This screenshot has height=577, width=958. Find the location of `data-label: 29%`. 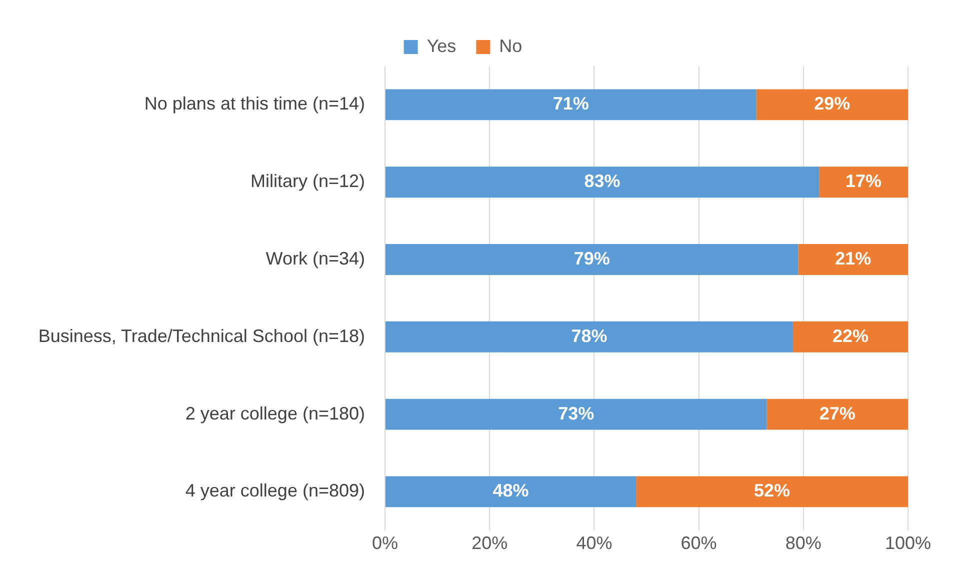

data-label: 29% is located at coordinates (832, 104).